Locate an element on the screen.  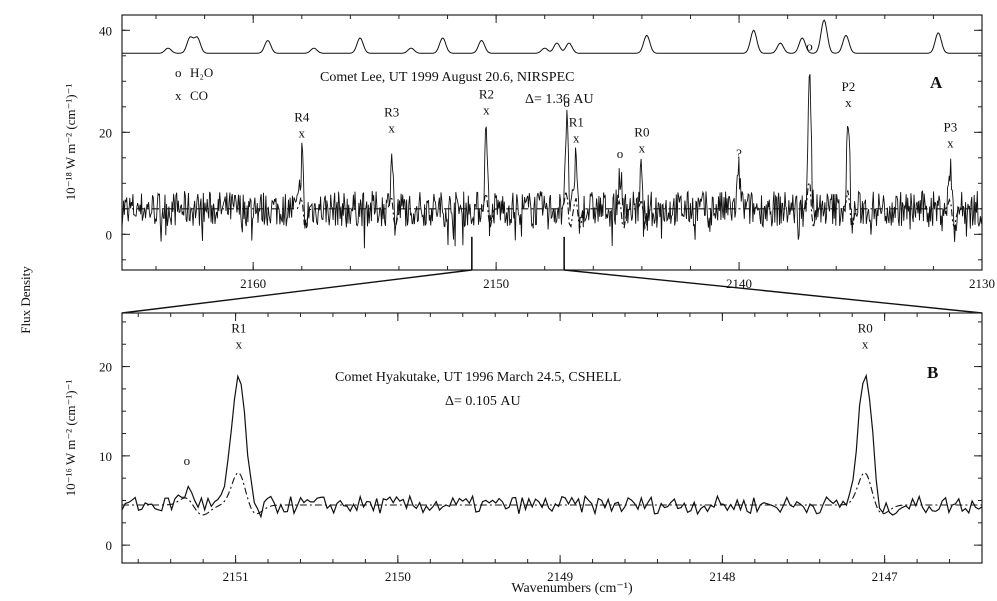
panel-b-ytick-label: 10 is located at coordinates (105, 456).